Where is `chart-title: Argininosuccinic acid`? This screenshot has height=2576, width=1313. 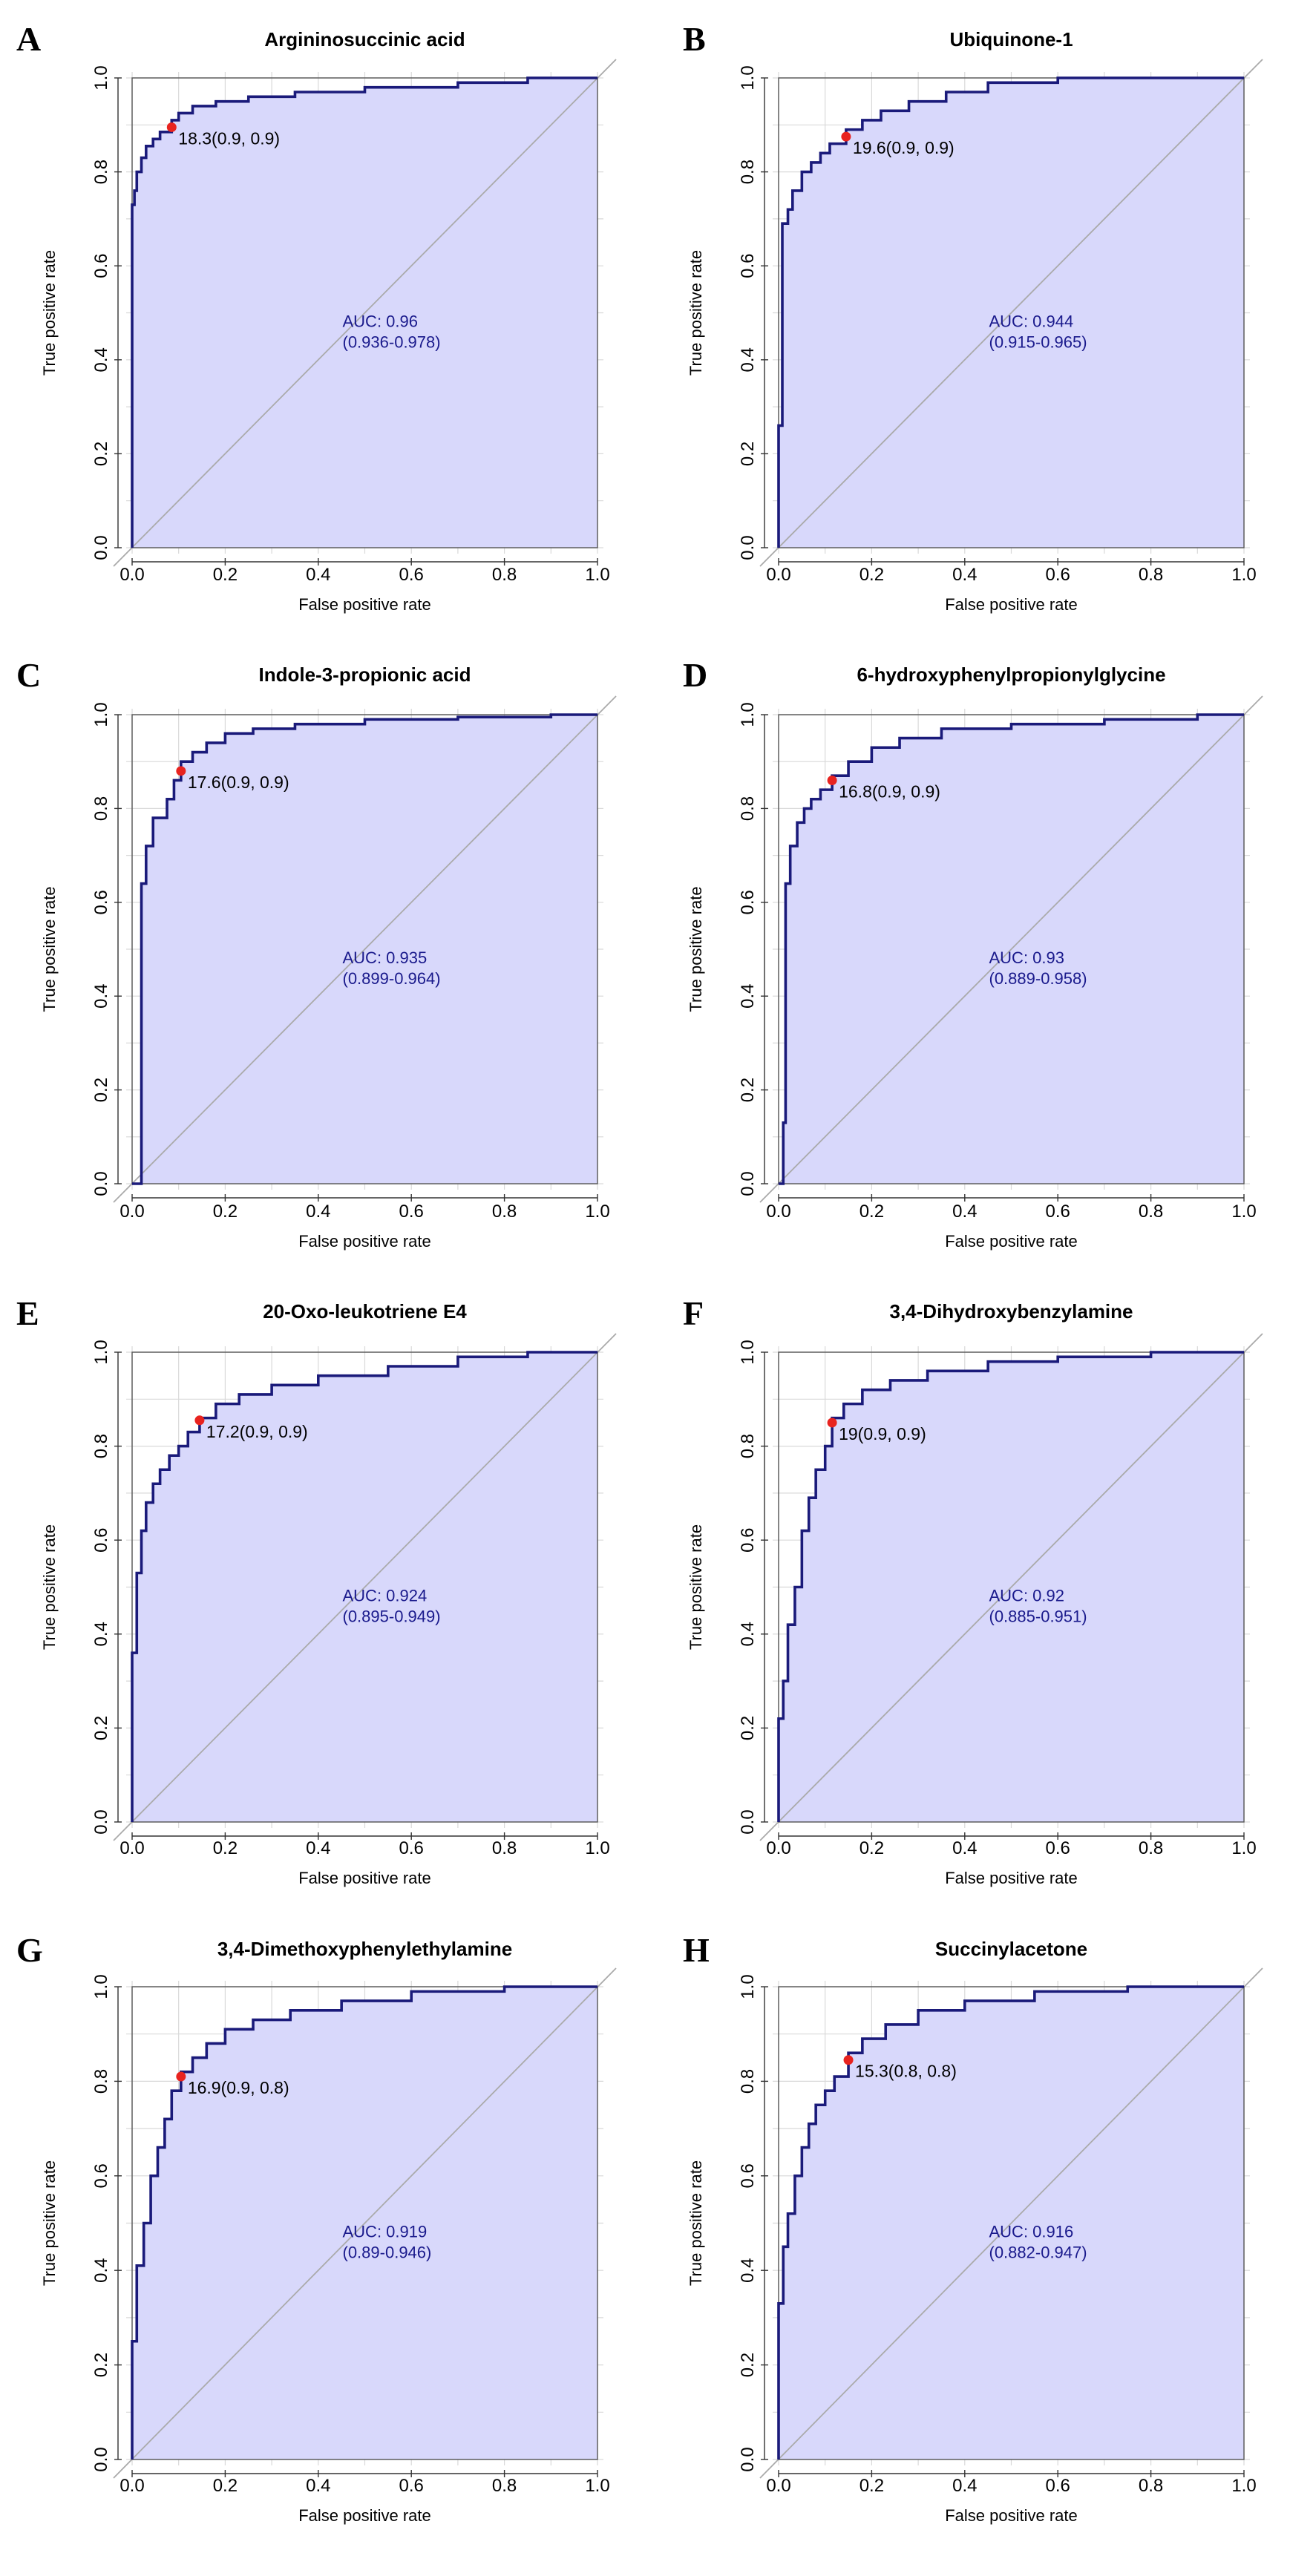 chart-title: Argininosuccinic acid is located at coordinates (365, 39).